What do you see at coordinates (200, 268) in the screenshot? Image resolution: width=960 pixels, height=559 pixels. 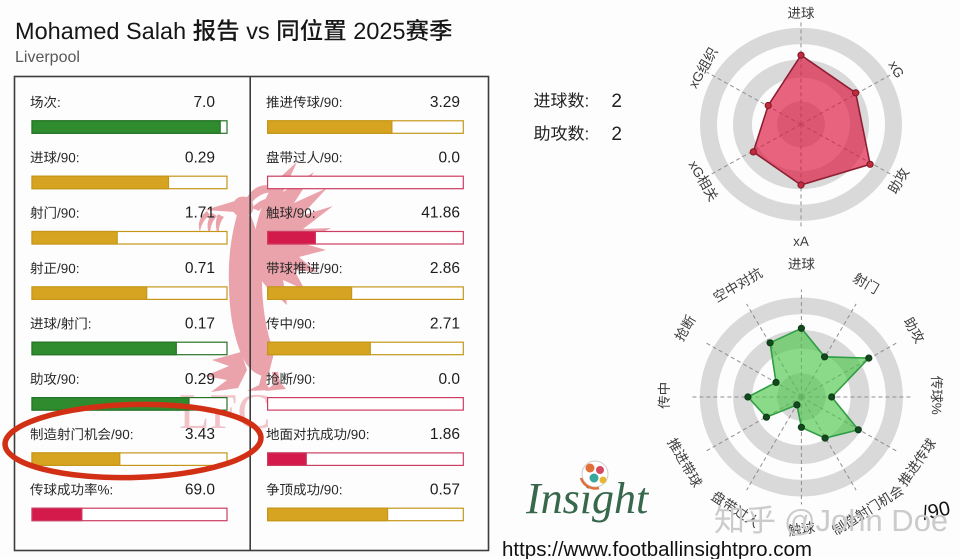 I see `svg-text: 0.71` at bounding box center [200, 268].